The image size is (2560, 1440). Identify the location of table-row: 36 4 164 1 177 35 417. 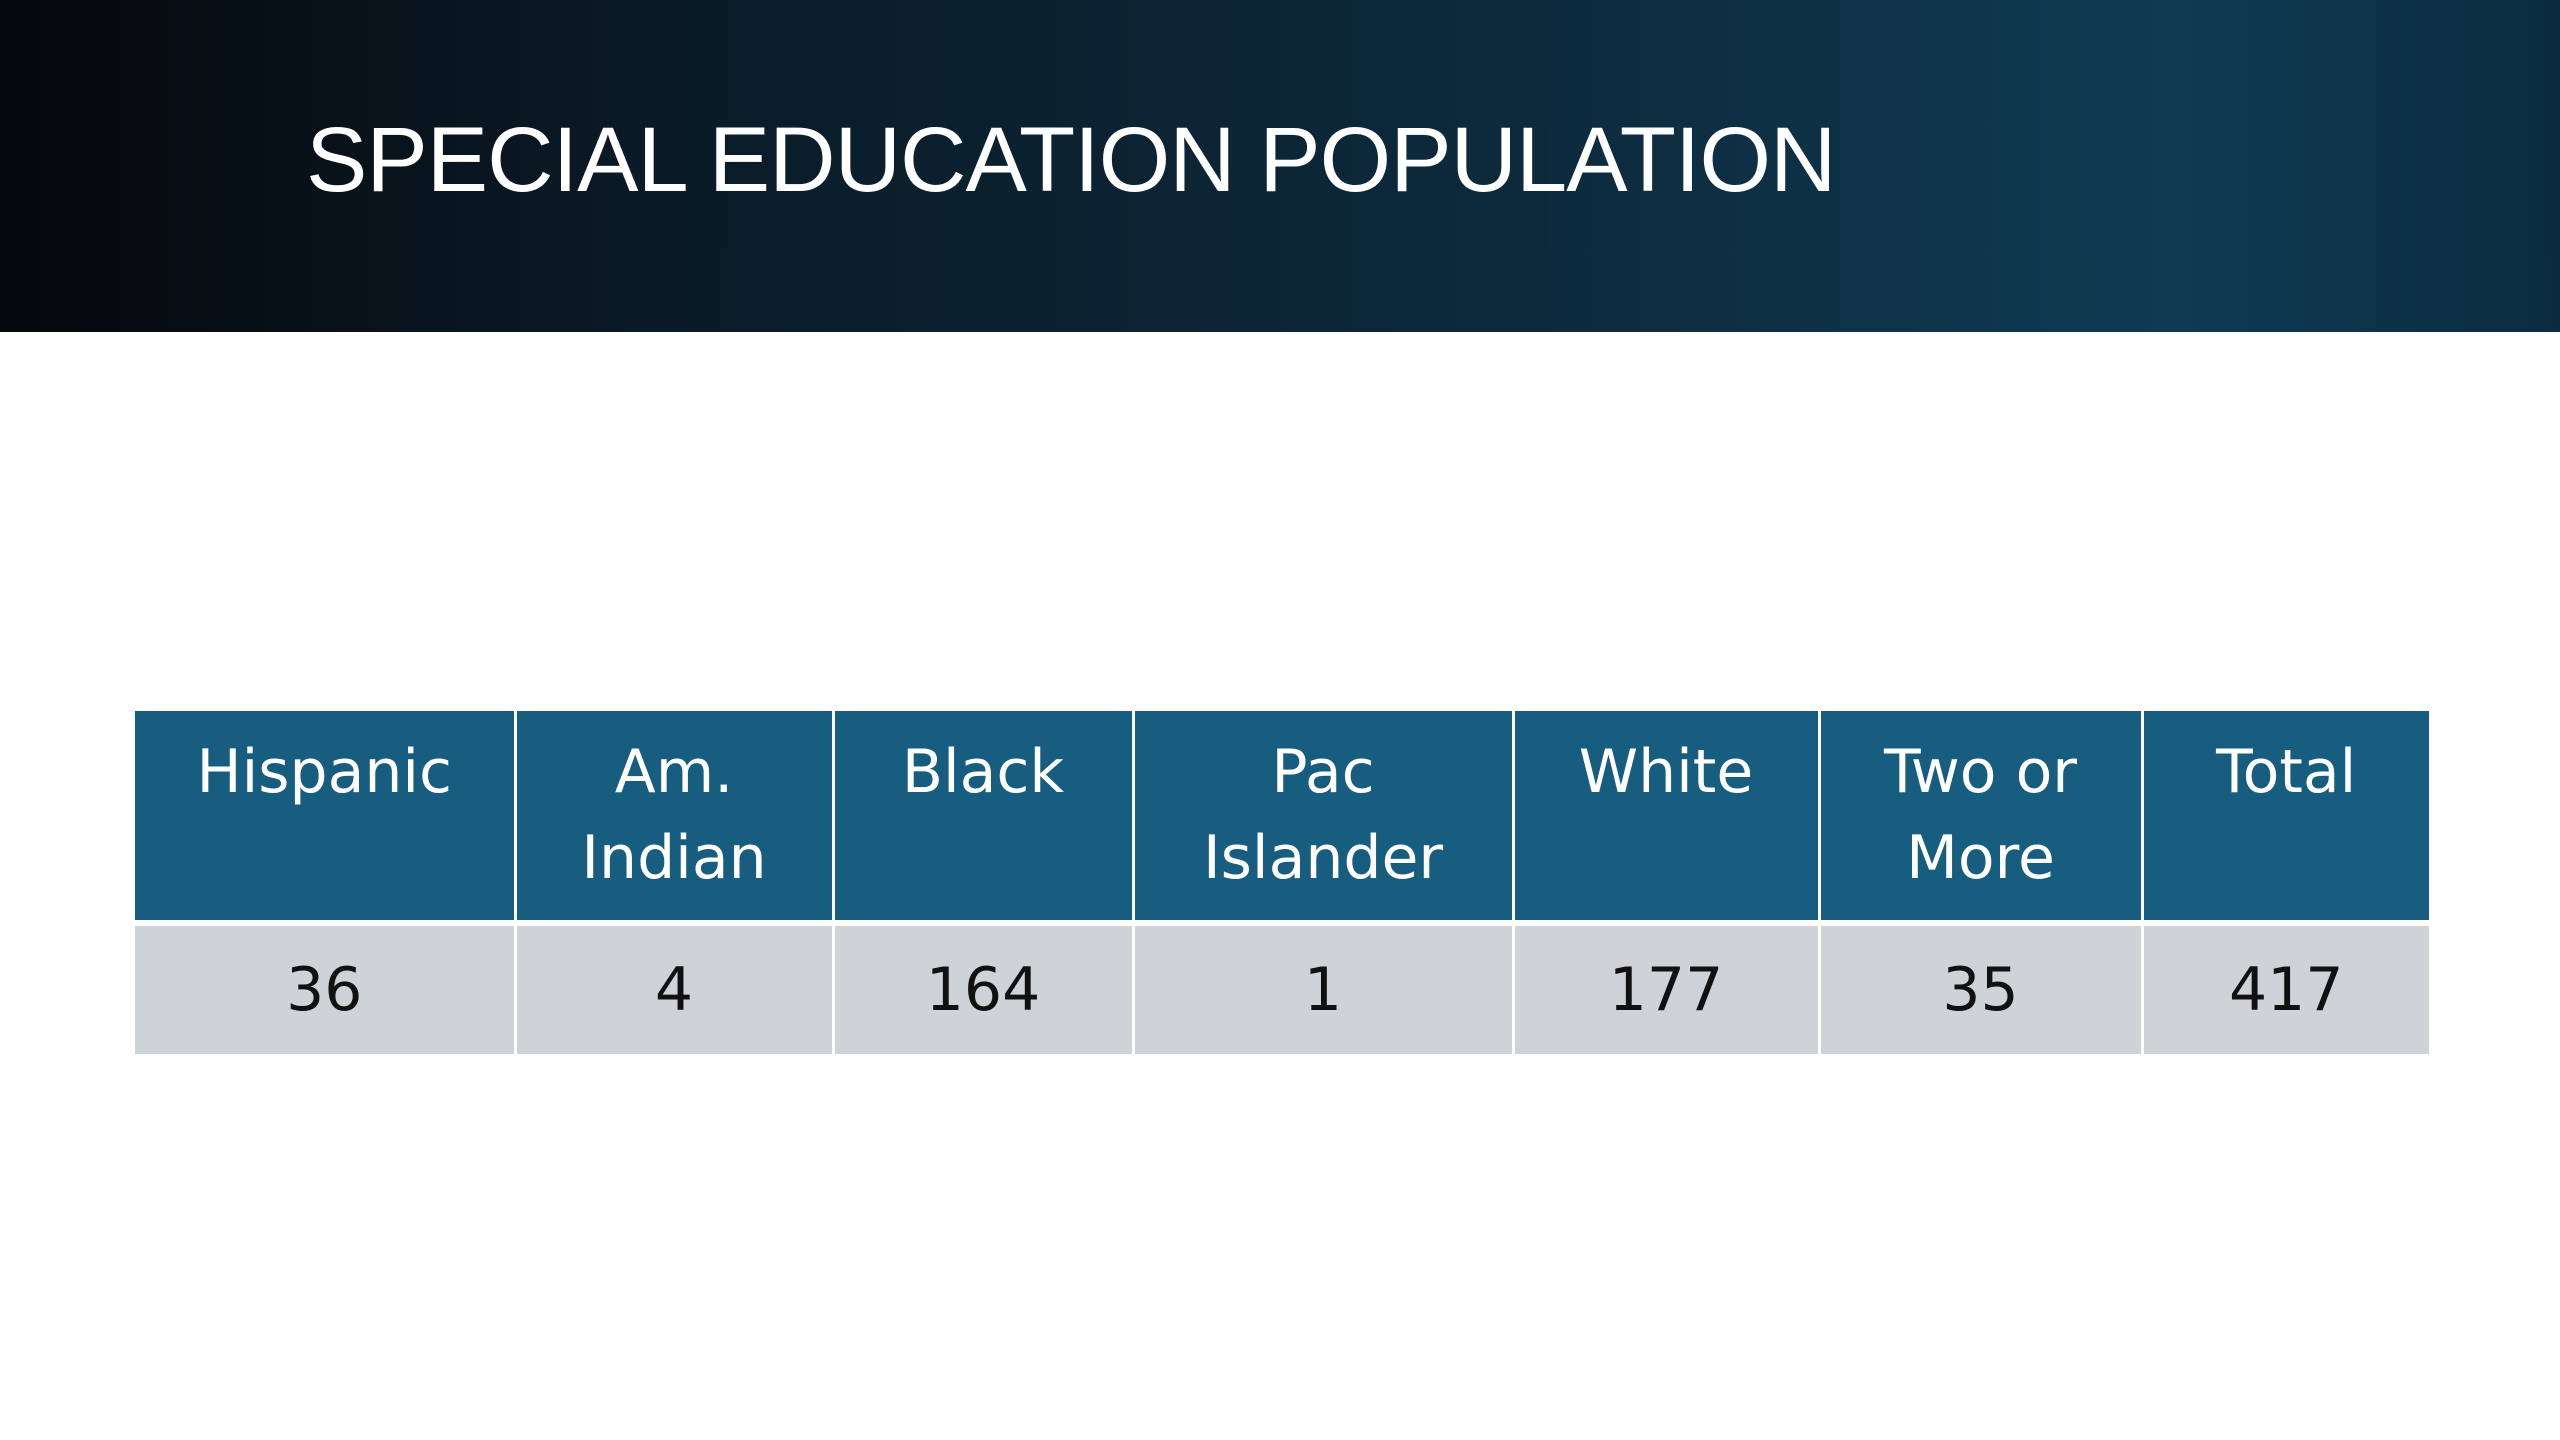
(1282, 988).